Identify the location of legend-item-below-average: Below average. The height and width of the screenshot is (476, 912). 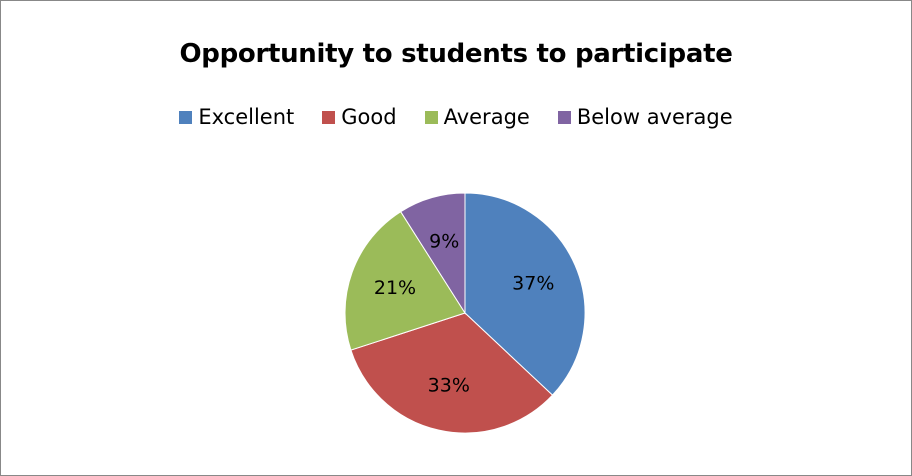
(645, 117).